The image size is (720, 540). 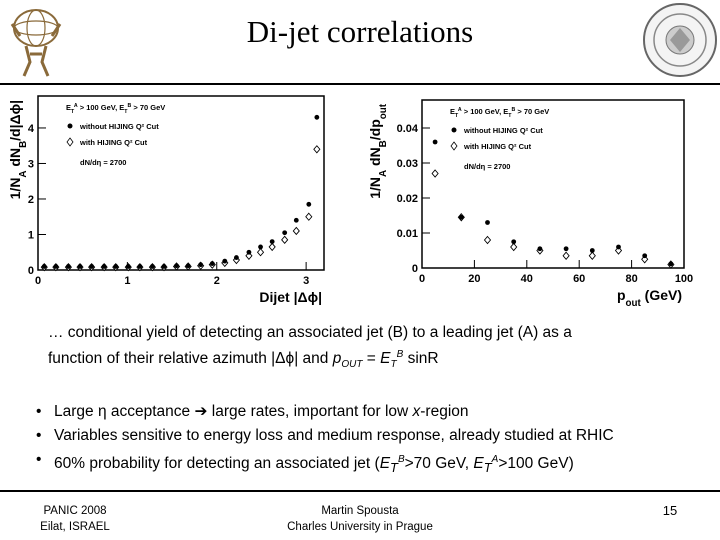 What do you see at coordinates (347, 360) in the screenshot?
I see `pout-symbol: pOUT` at bounding box center [347, 360].